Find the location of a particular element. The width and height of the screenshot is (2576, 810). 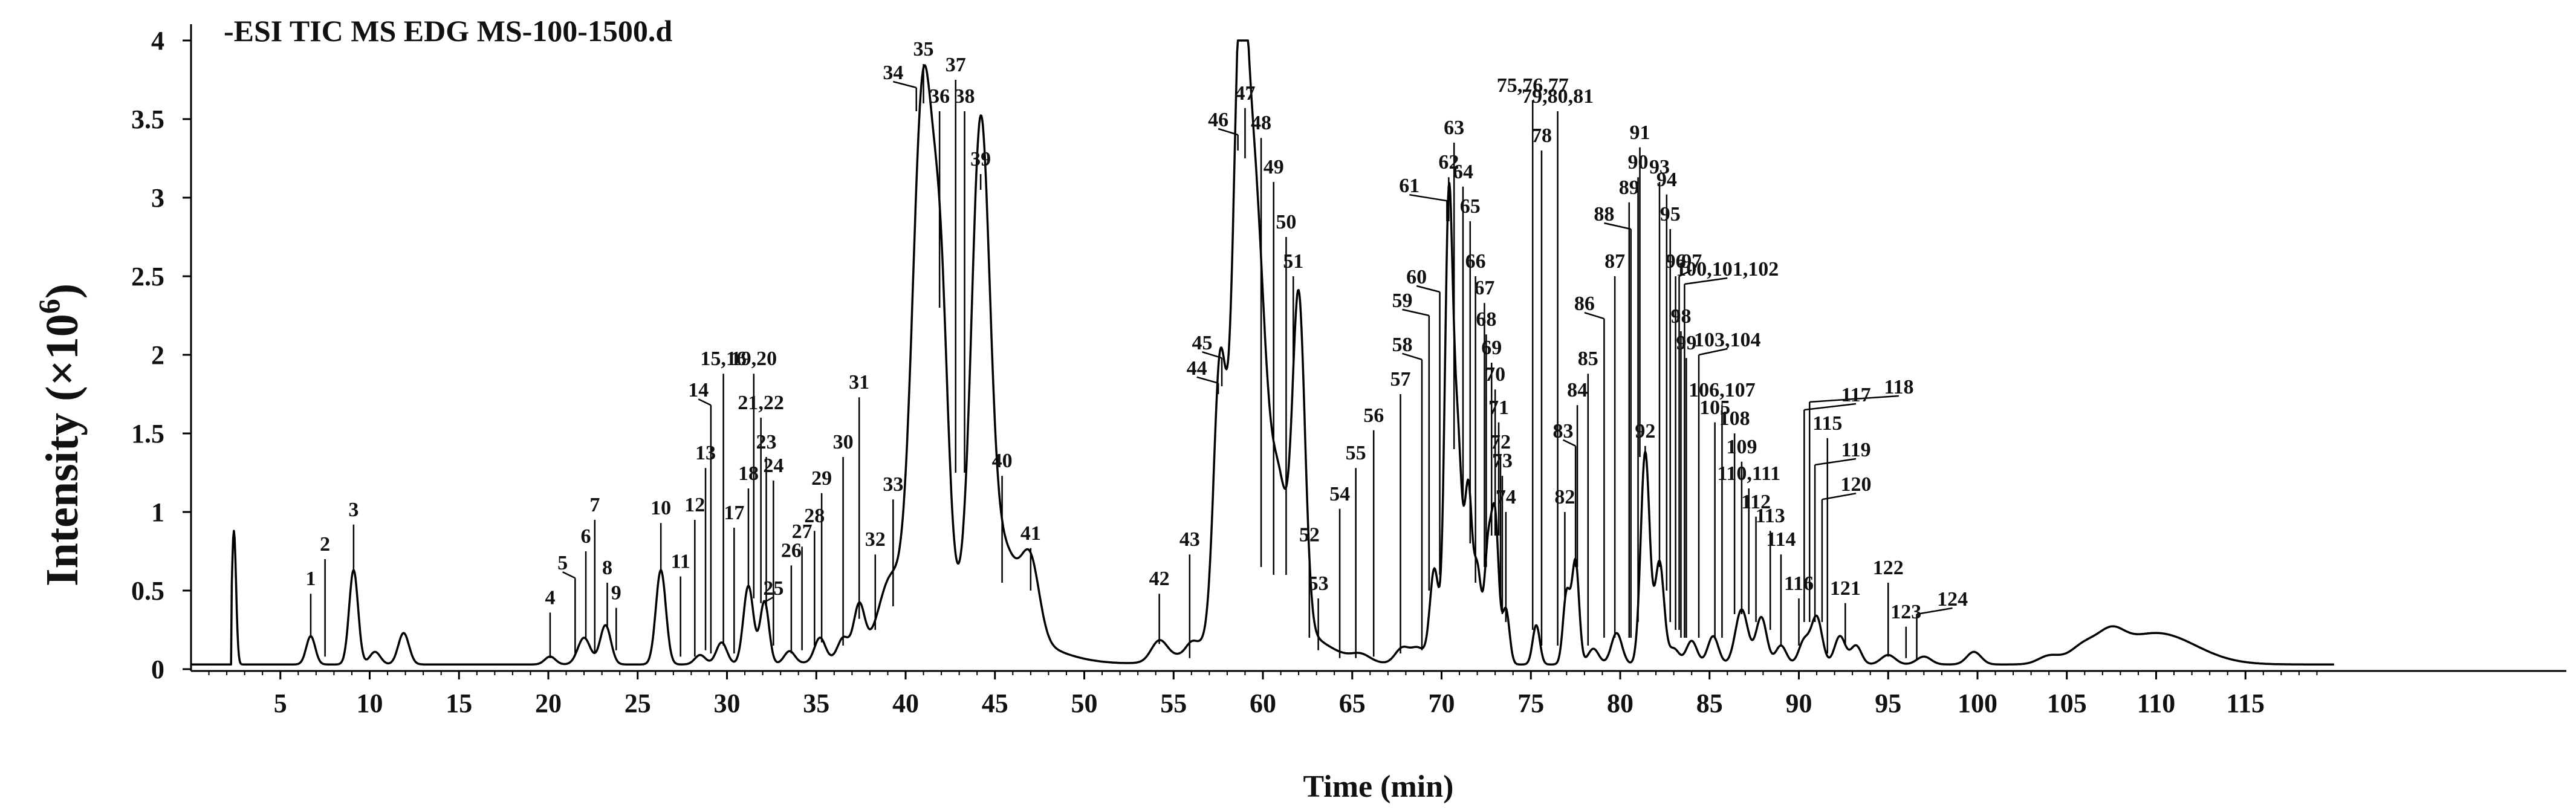

peak-label: 50 is located at coordinates (1286, 222).